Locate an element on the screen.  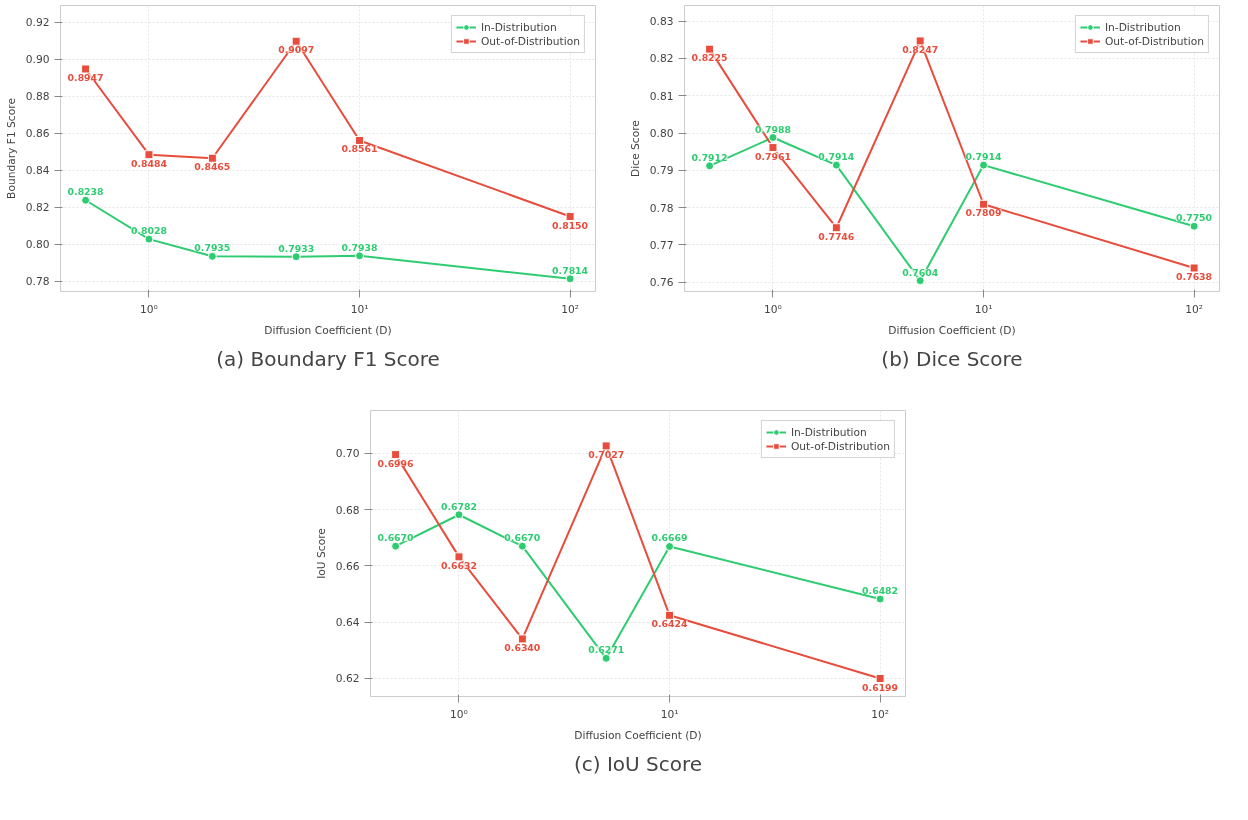
y-tick-label: 0.68 is located at coordinates (347, 510).